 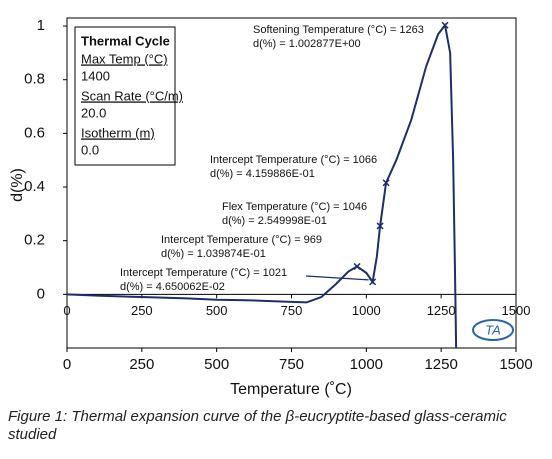 I want to click on x-tick-label: 1000, so click(x=366, y=364).